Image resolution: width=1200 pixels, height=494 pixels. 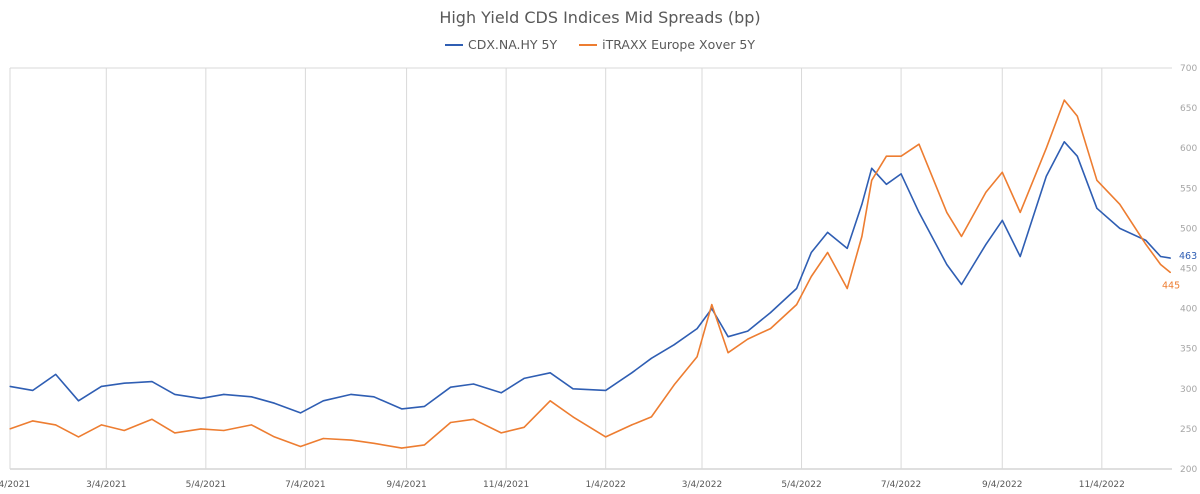 I want to click on y-tick-label: 550, so click(x=1188, y=189).